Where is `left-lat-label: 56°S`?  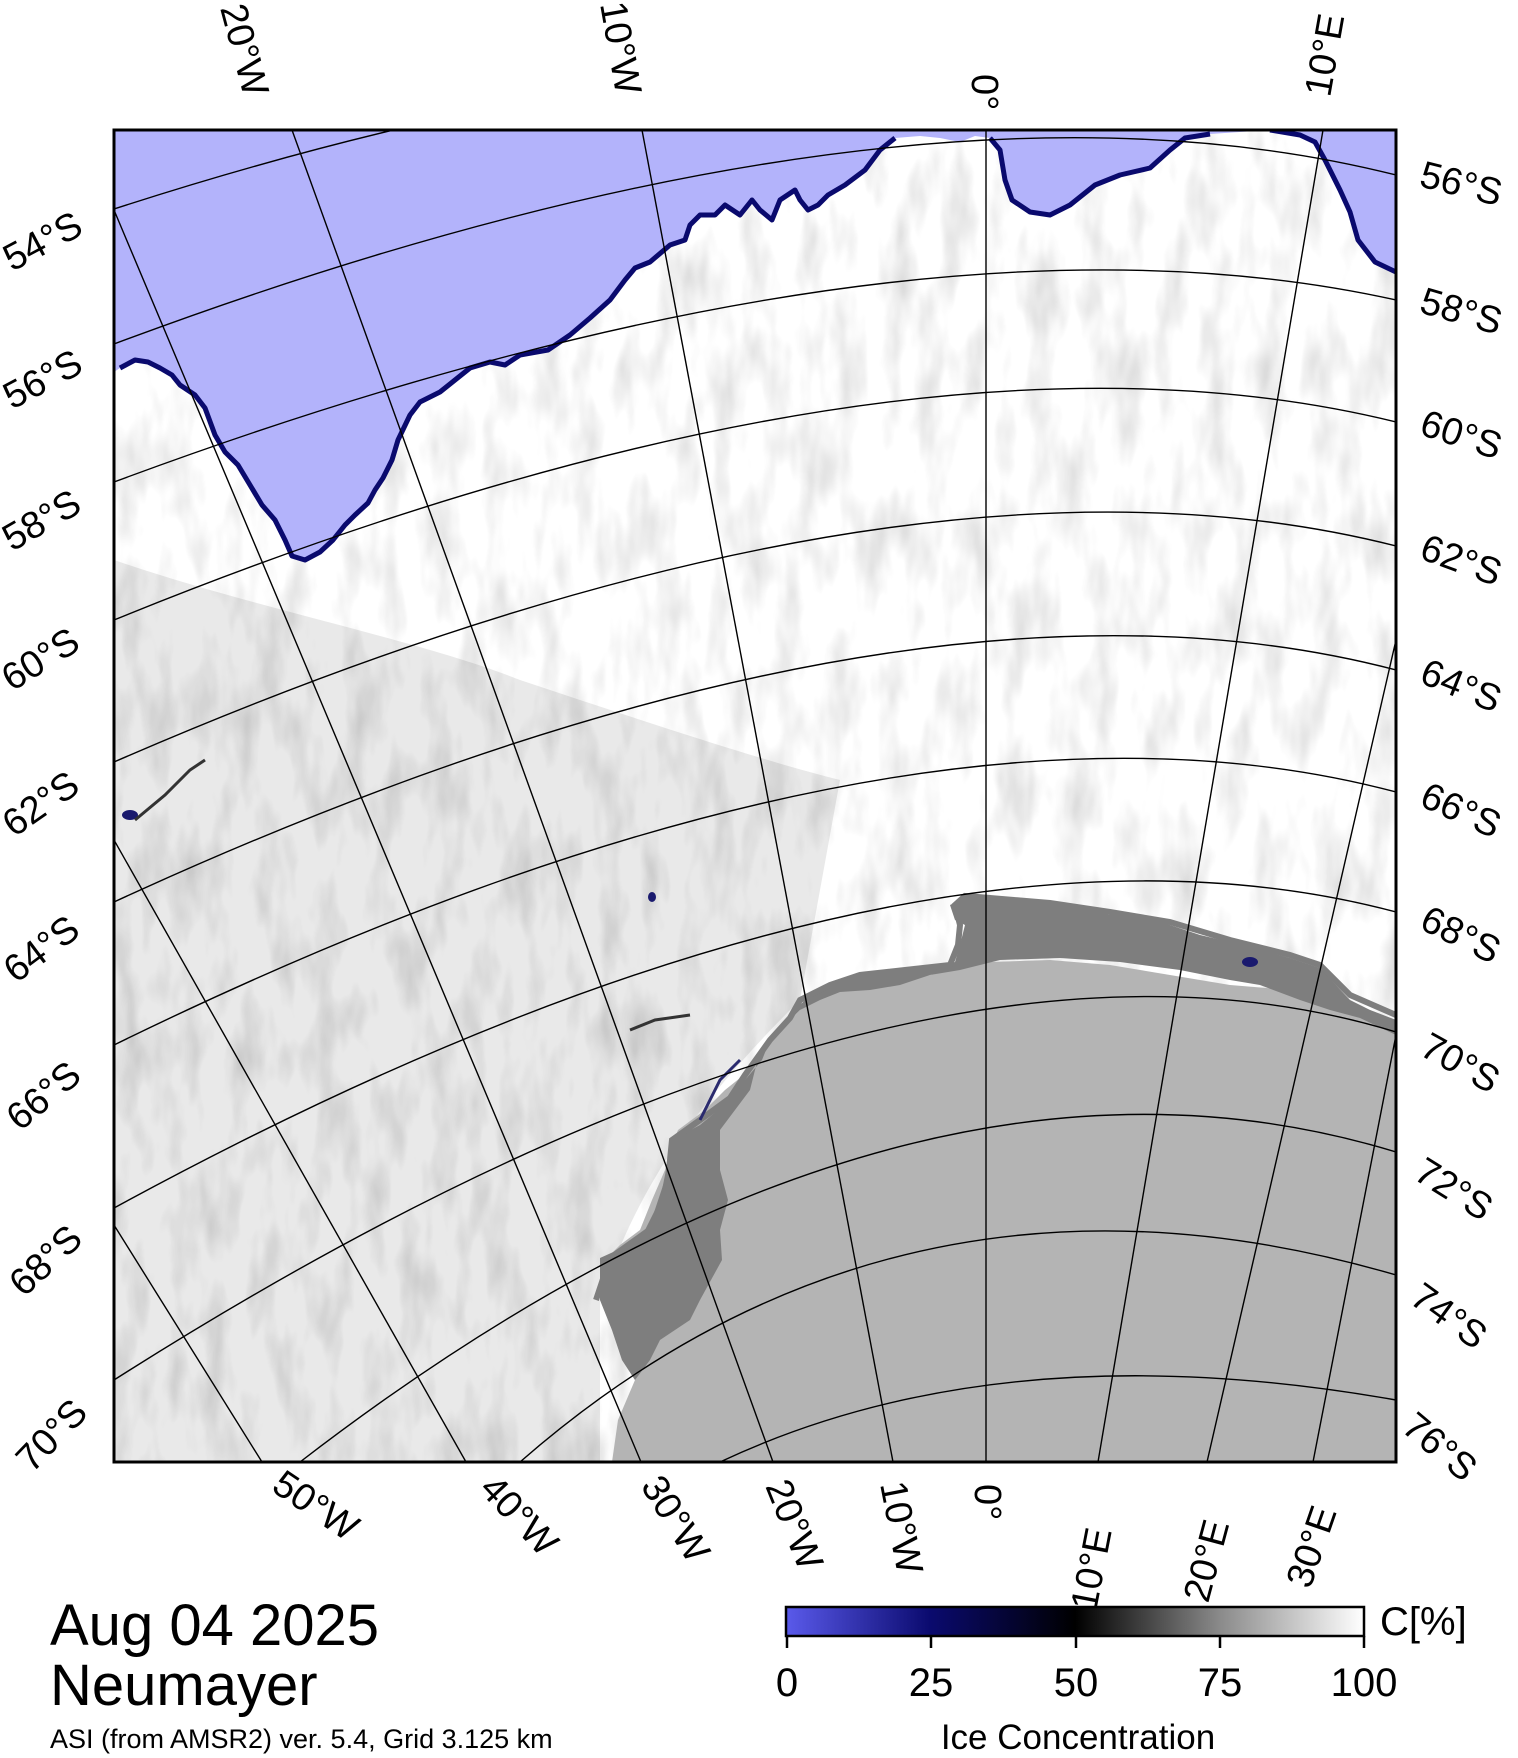 left-lat-label: 56°S is located at coordinates (44, 380).